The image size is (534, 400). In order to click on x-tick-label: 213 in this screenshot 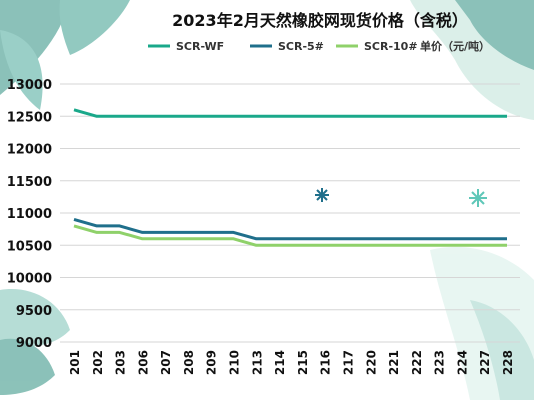, I will do `click(257, 362)`.